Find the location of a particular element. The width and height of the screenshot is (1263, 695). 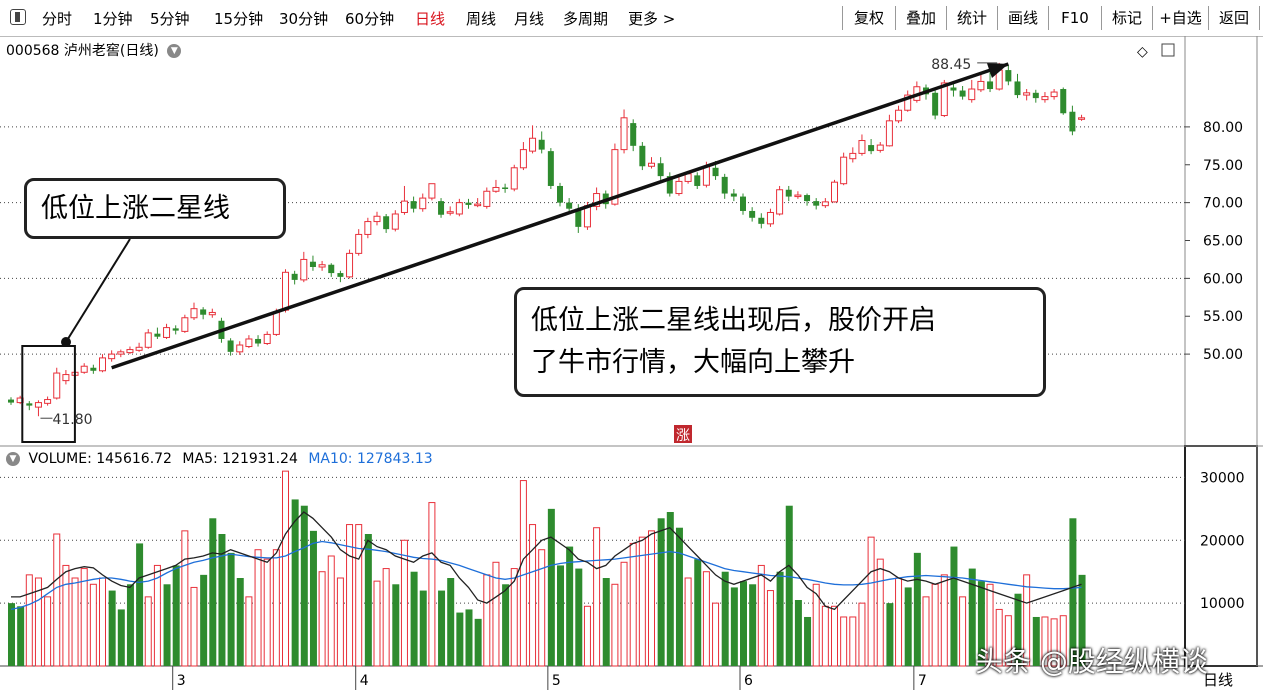

draw-button: 画线 is located at coordinates (1022, 18).